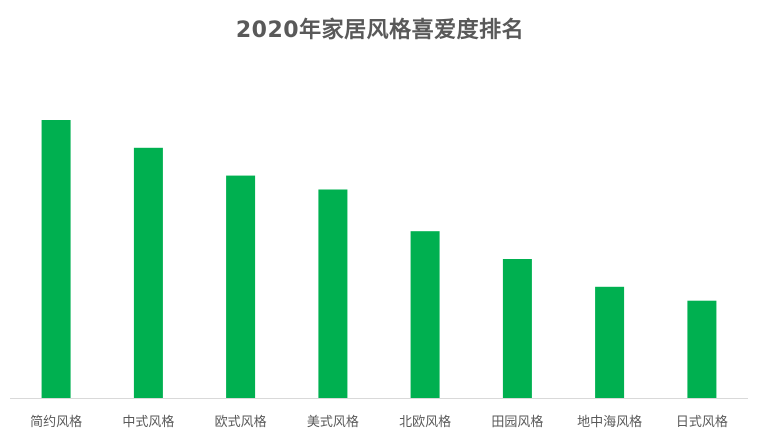 This screenshot has width=760, height=434. What do you see at coordinates (609, 422) in the screenshot?
I see `x-tick-label: 地中海风格` at bounding box center [609, 422].